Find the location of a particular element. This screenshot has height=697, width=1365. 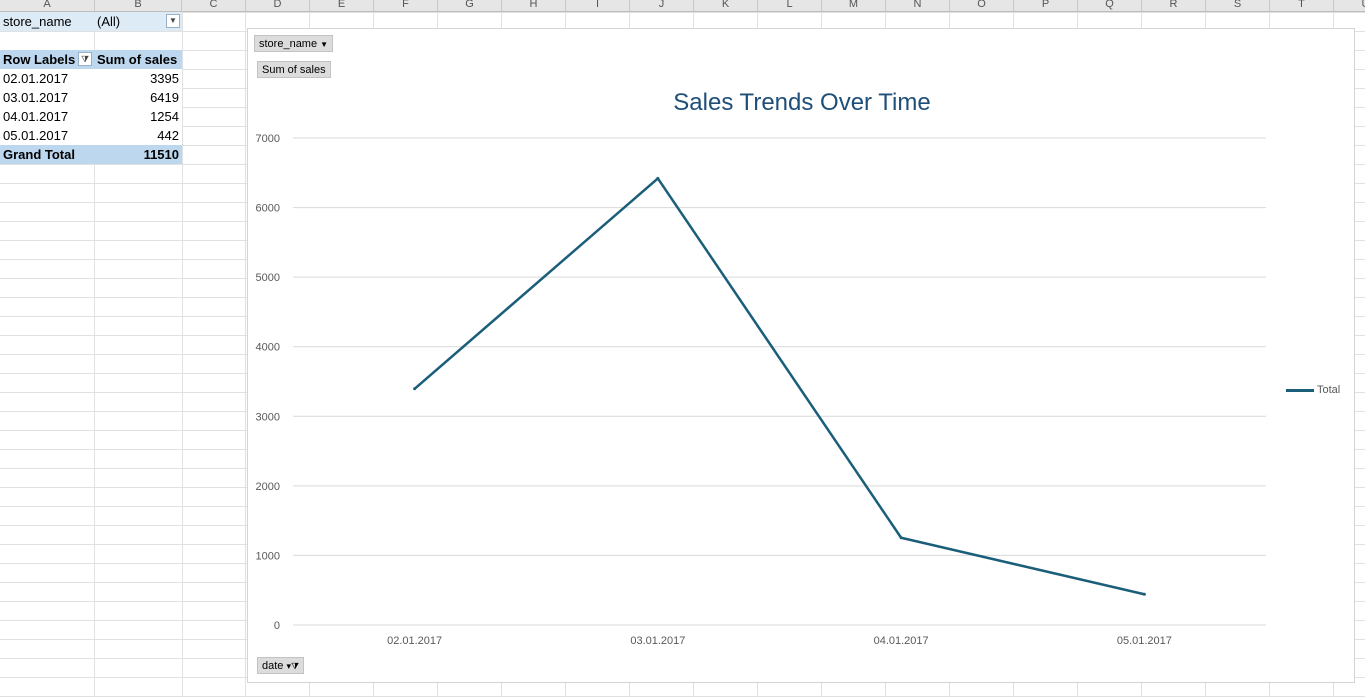

y-tick-label: 1000 is located at coordinates (268, 556).